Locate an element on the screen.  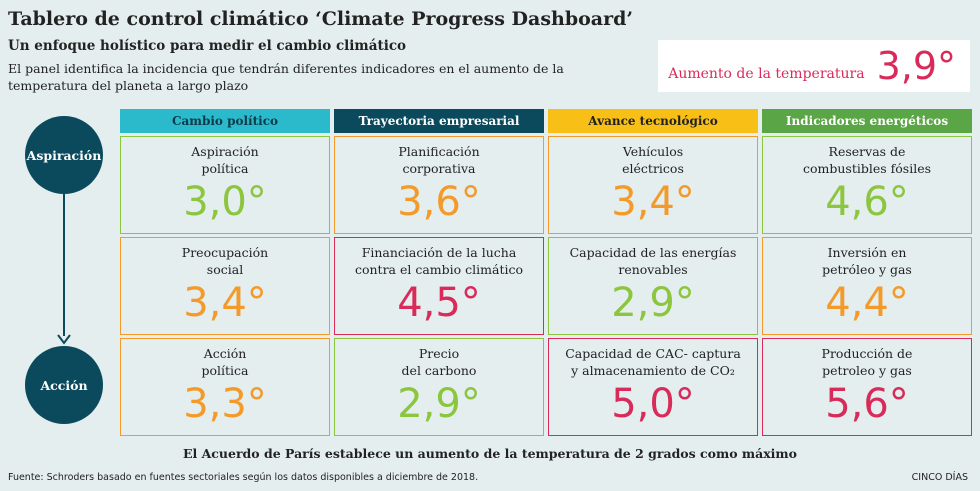
aspiration-label: Aspiración is located at coordinates (64, 155).